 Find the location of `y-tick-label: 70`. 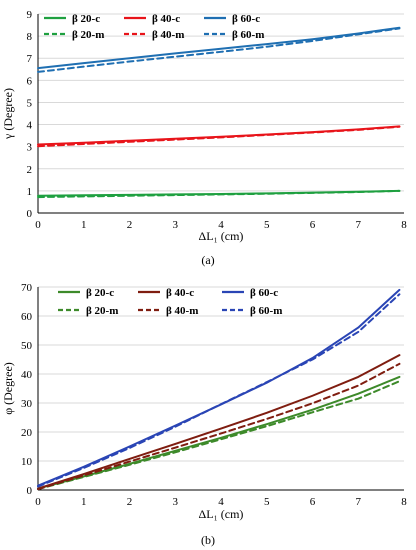

y-tick-label: 70 is located at coordinates (27, 288).